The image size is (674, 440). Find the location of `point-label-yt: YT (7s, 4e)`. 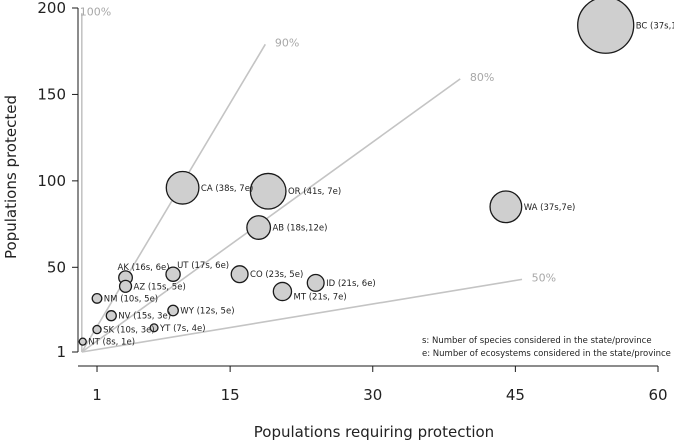

point-label-yt: YT (7s, 4e) is located at coordinates (182, 329).